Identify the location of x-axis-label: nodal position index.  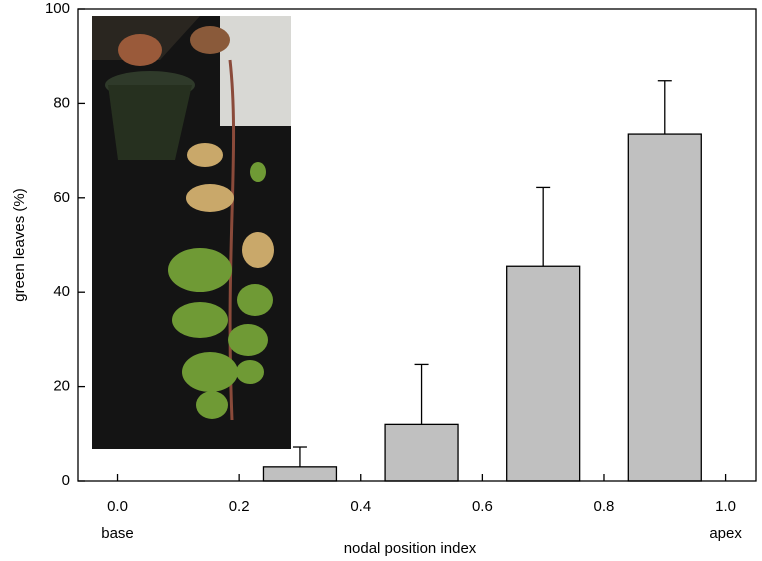
(410, 548).